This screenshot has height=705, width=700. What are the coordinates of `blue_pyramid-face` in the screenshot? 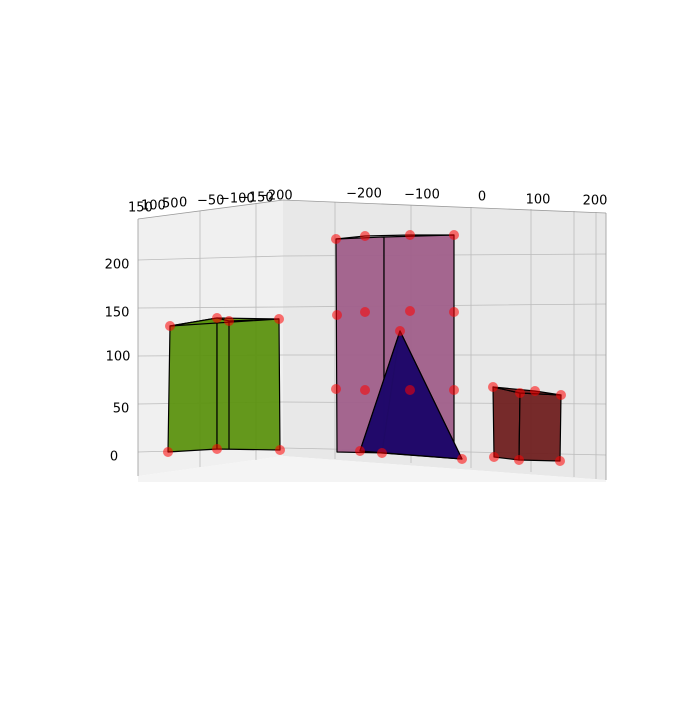 It's located at (411, 395).